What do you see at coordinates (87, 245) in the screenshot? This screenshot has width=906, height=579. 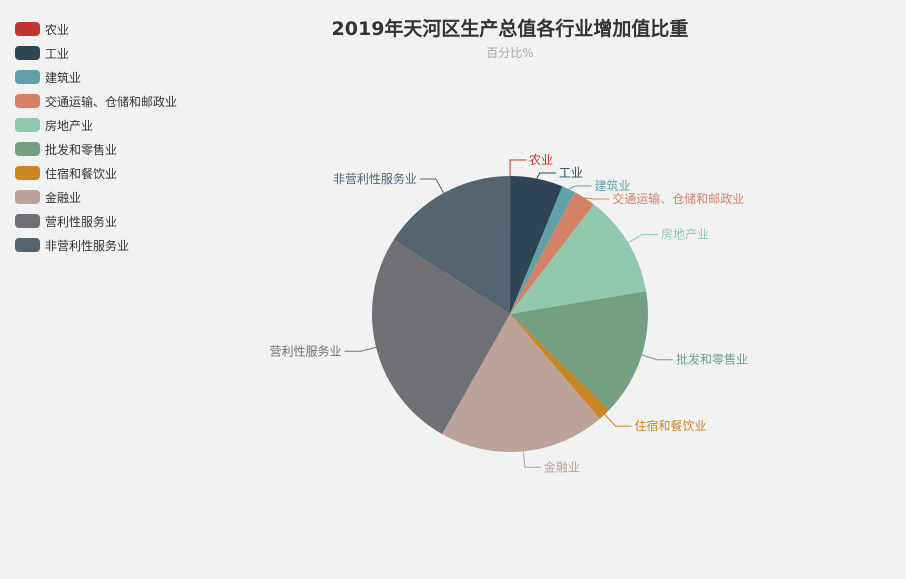 I see `legend-label: 非营利性服务业` at bounding box center [87, 245].